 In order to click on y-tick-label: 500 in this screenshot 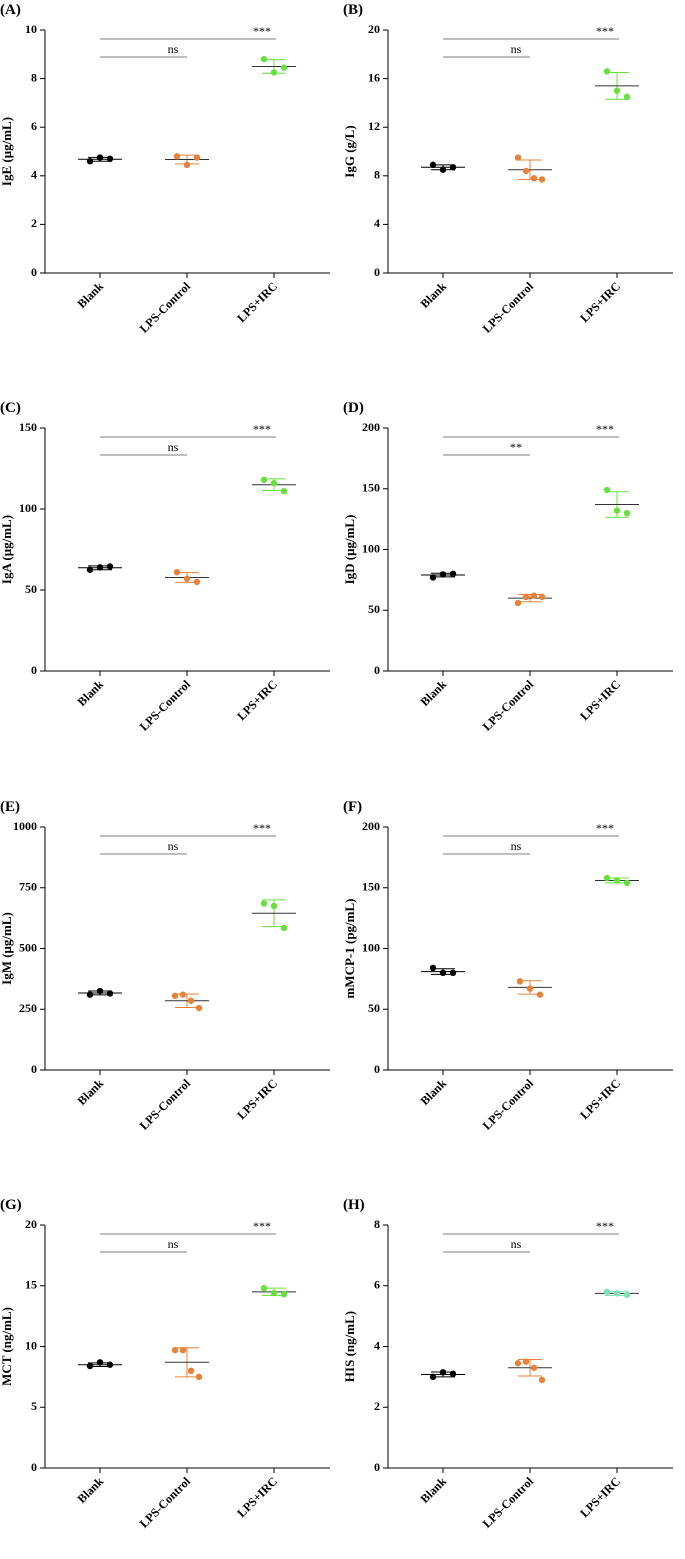, I will do `click(28, 947)`.